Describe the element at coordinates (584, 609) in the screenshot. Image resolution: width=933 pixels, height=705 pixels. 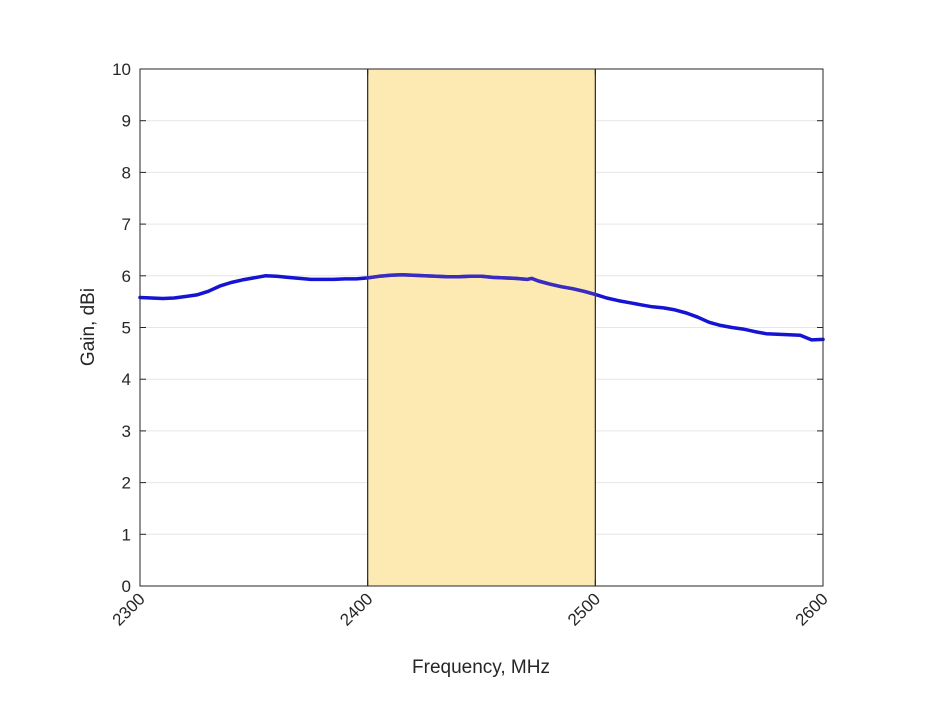
I see `x-tick-label: 2500` at that location.